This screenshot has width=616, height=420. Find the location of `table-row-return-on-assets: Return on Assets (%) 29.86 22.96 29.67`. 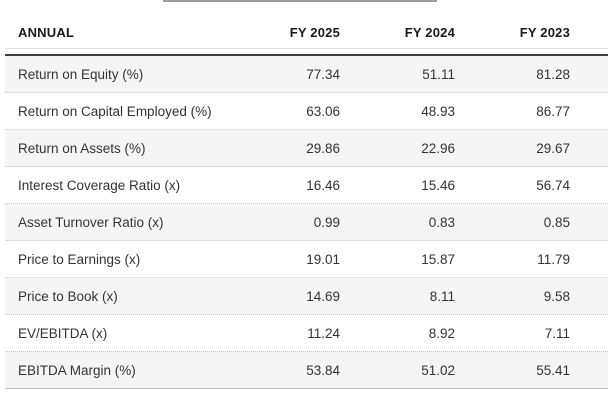

table-row-return-on-assets: Return on Assets (%) 29.86 22.96 29.67 is located at coordinates (306, 148).